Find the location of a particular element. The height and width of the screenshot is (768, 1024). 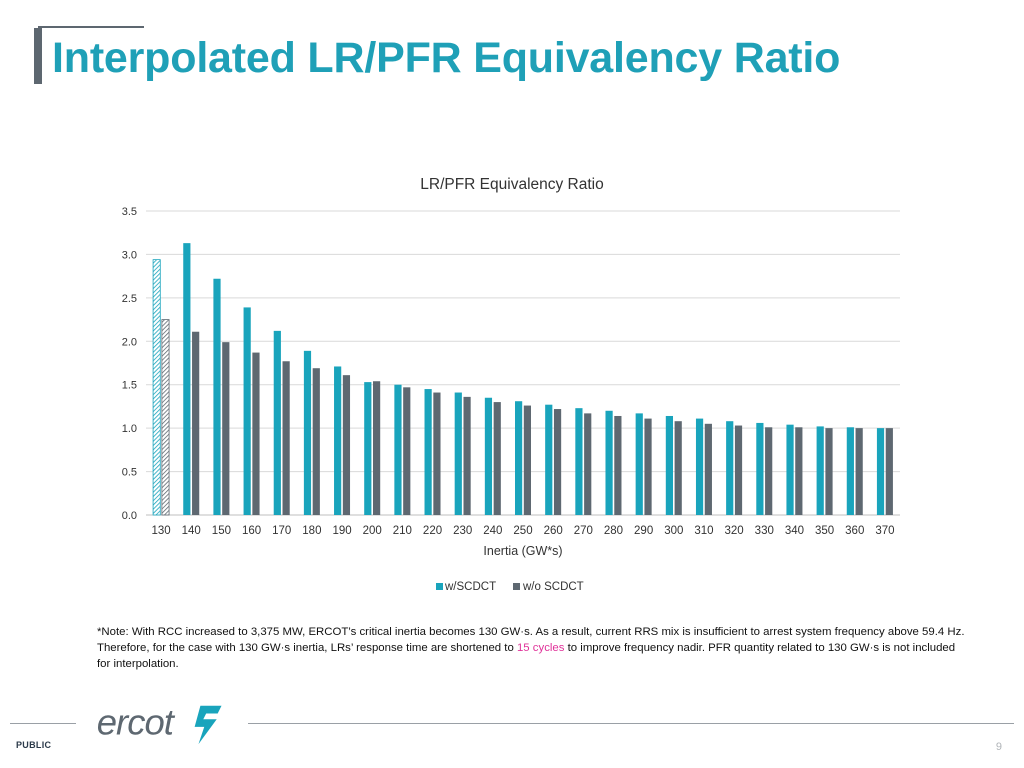

x-tick-label: 350 is located at coordinates (824, 531).